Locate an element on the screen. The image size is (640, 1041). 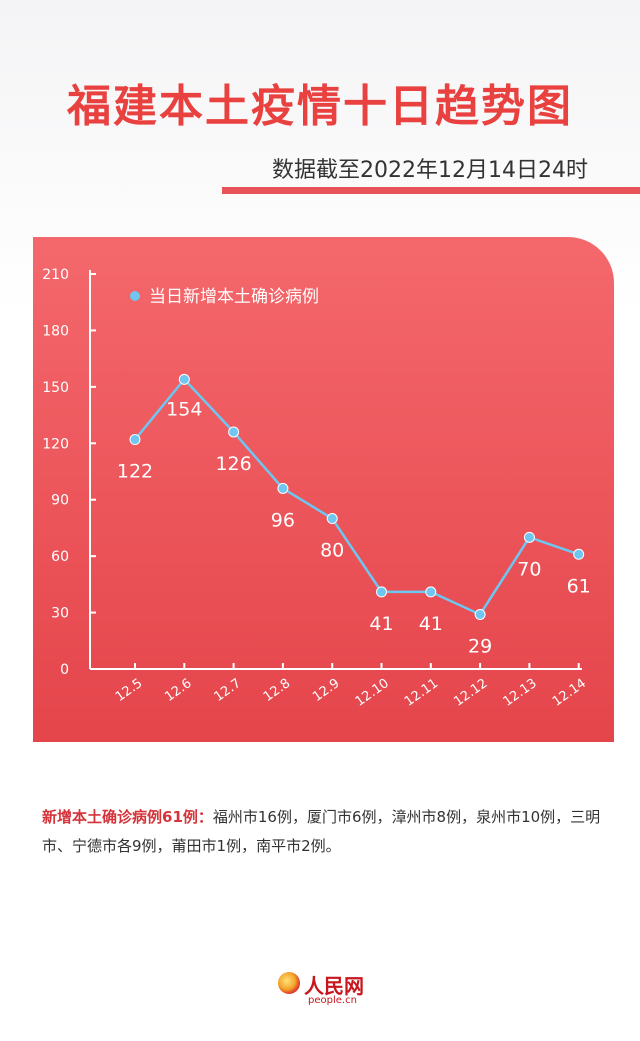
divider-bar is located at coordinates (431, 190).